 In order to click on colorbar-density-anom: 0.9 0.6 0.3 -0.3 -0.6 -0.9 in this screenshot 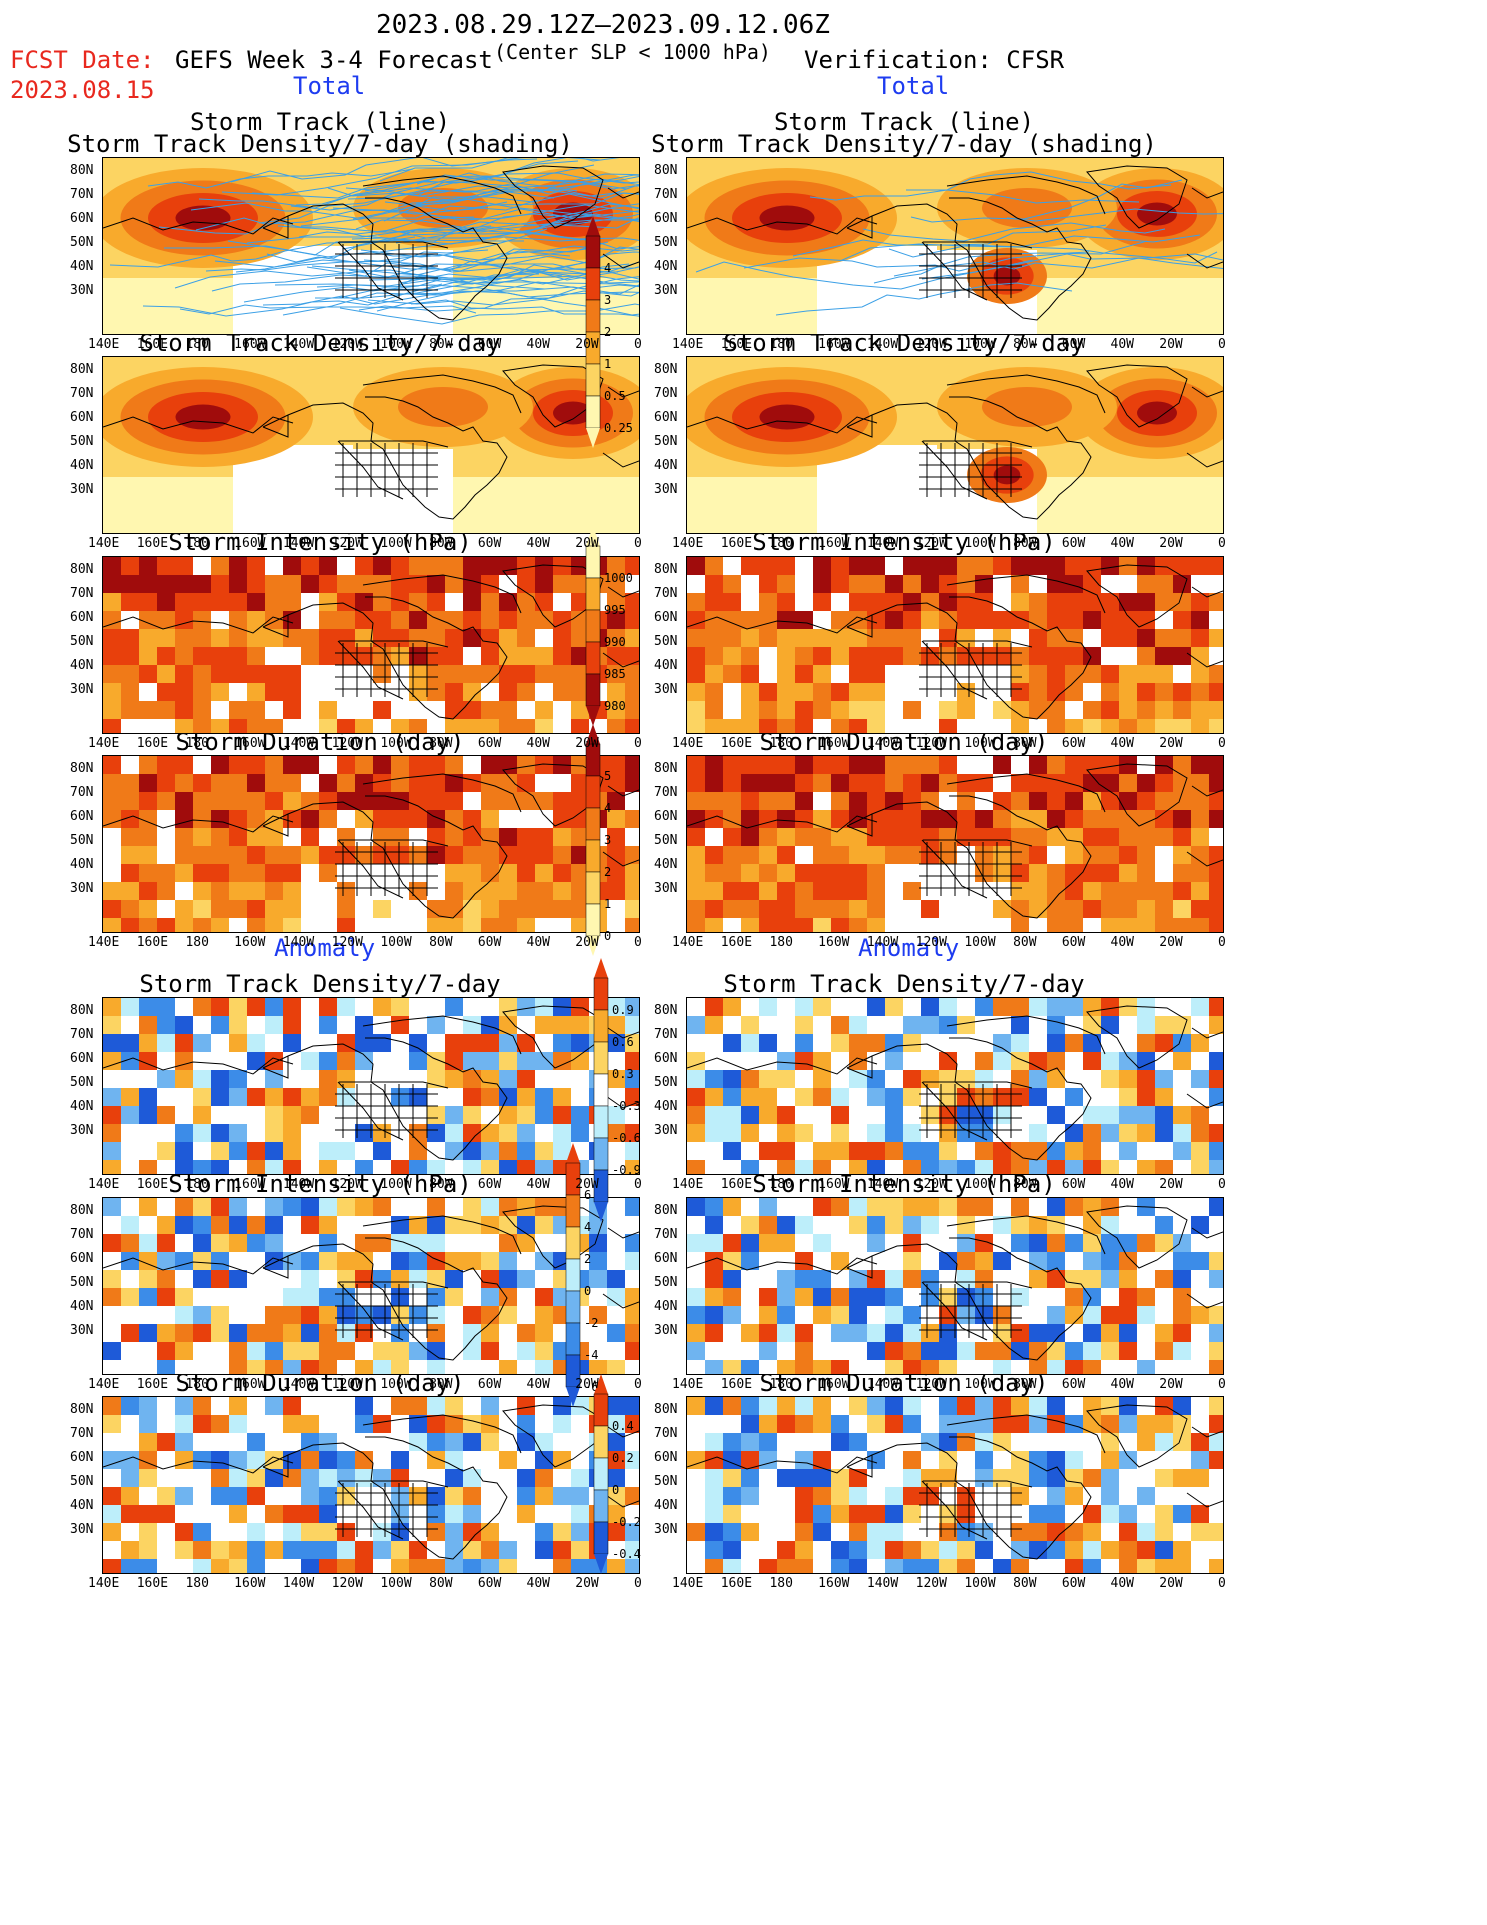, I will do `click(623, 1090)`.